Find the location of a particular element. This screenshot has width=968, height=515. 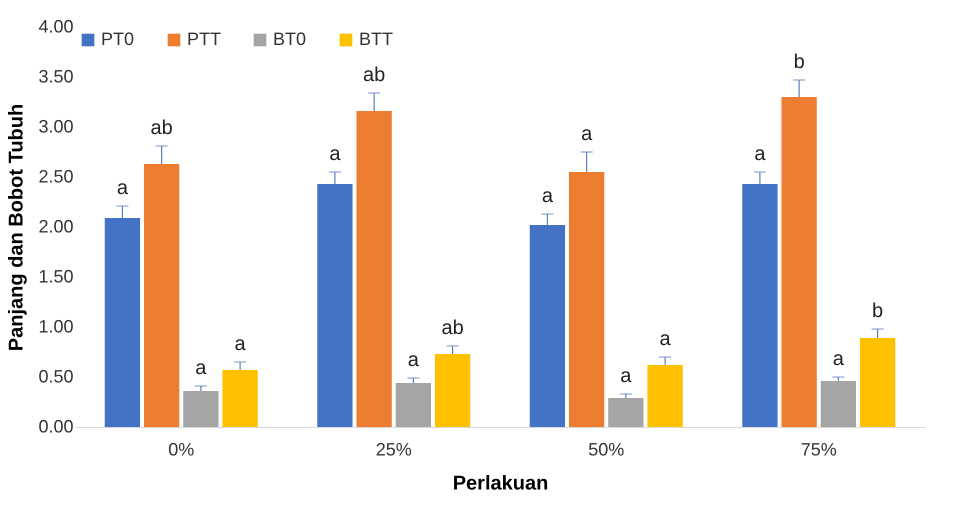

y-tick-label: 1.50 is located at coordinates (56, 276).